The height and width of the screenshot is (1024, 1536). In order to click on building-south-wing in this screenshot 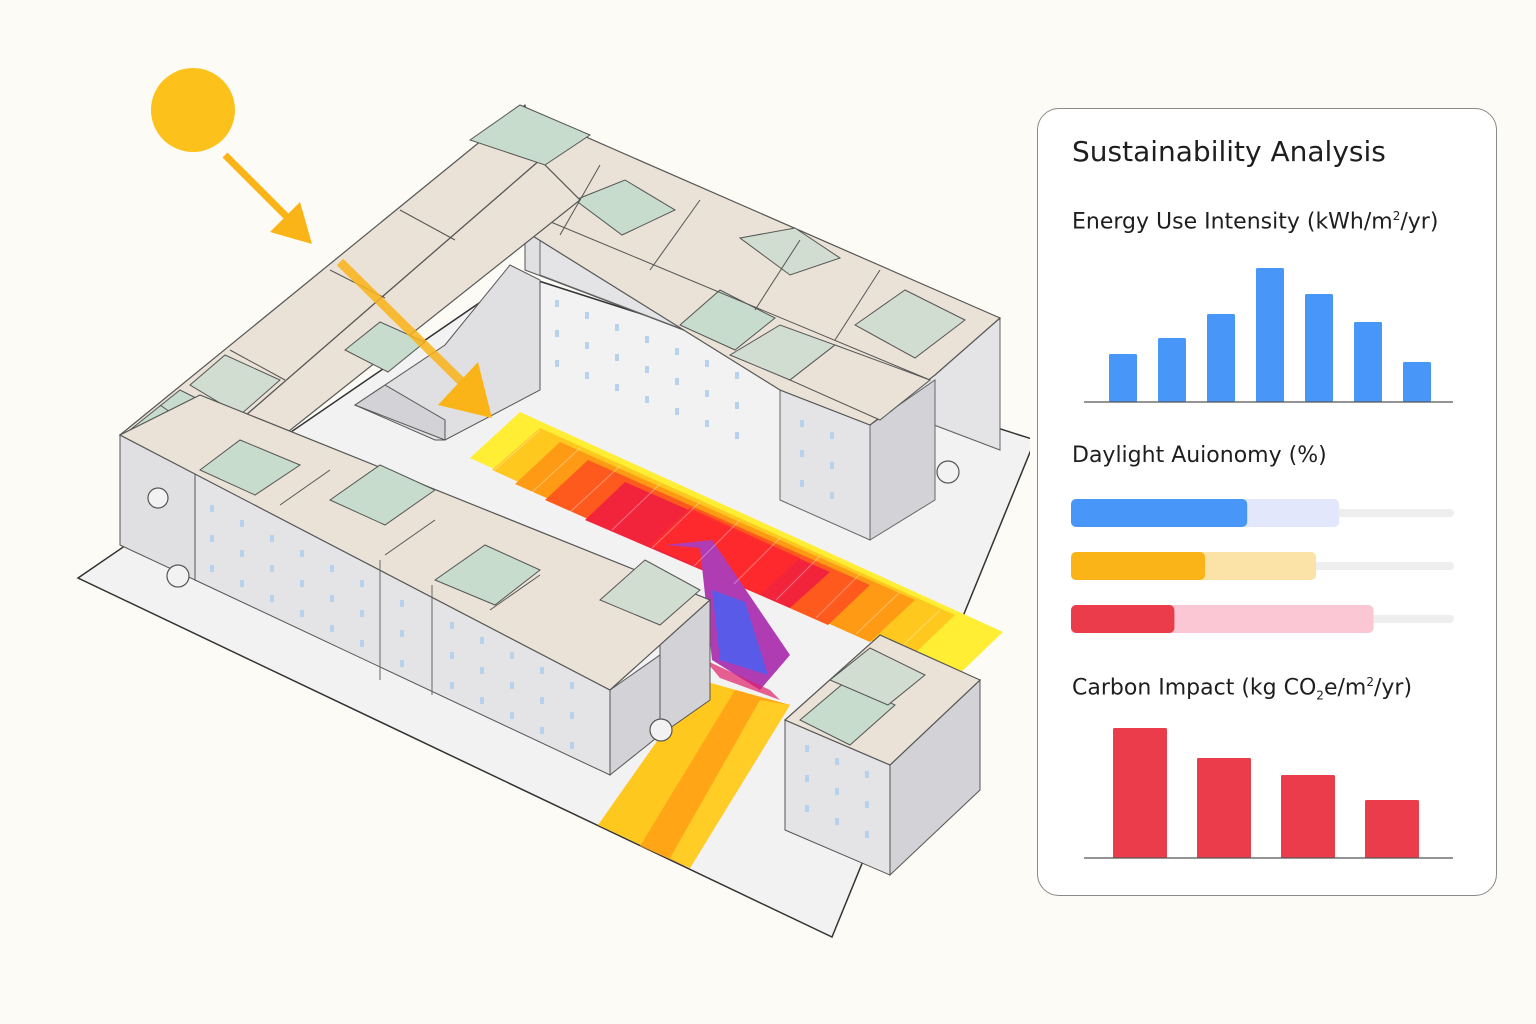, I will do `click(415, 585)`.